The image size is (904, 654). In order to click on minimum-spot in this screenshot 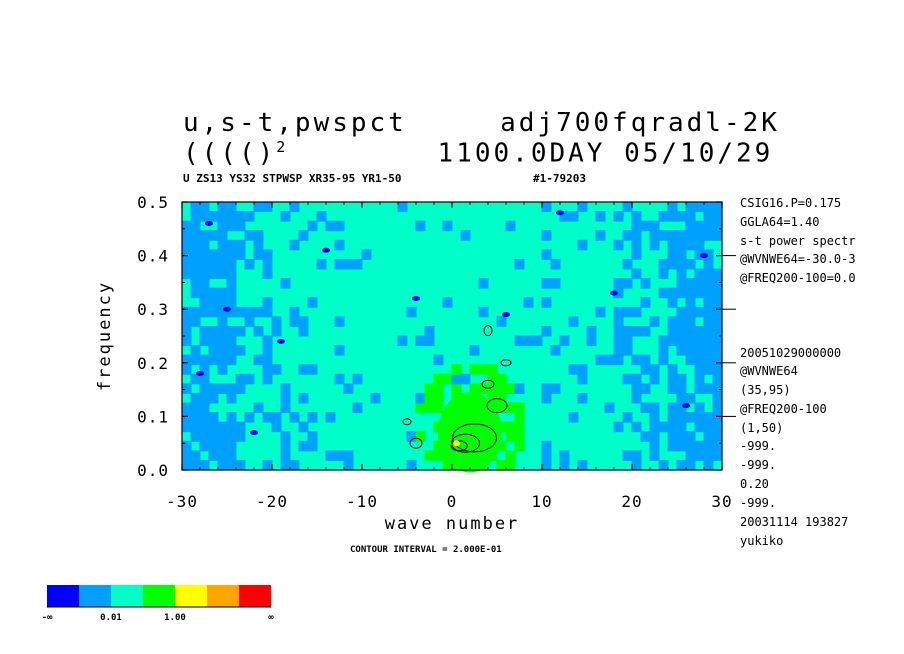, I will do `click(209, 223)`.